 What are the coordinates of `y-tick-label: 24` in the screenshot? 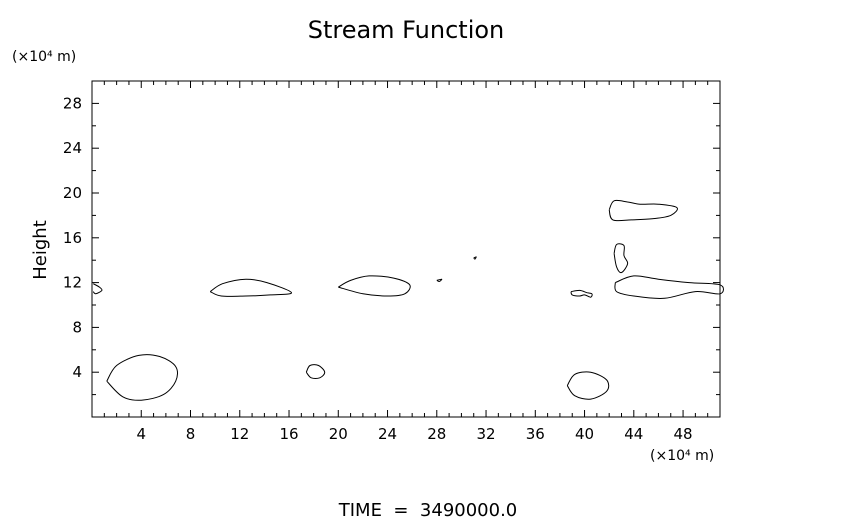 It's located at (72, 148).